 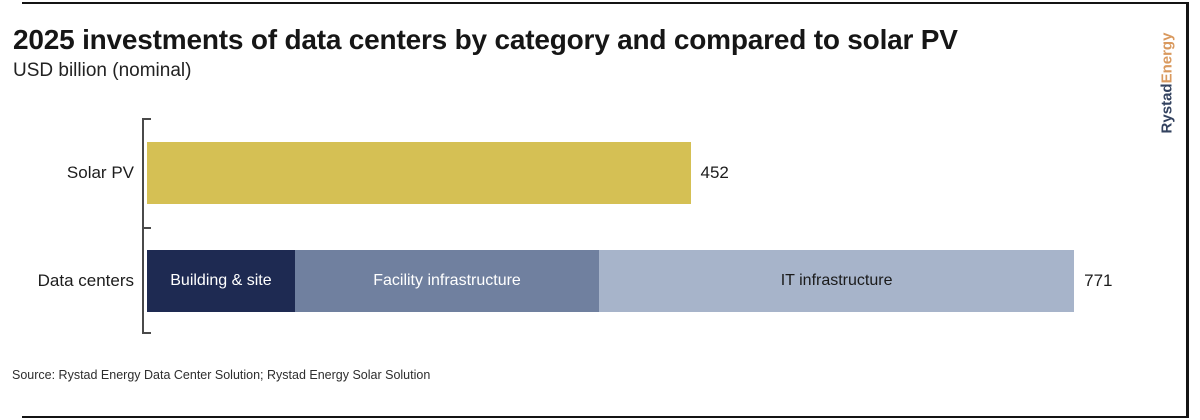 What do you see at coordinates (146, 333) in the screenshot?
I see `axis-tick-bottom` at bounding box center [146, 333].